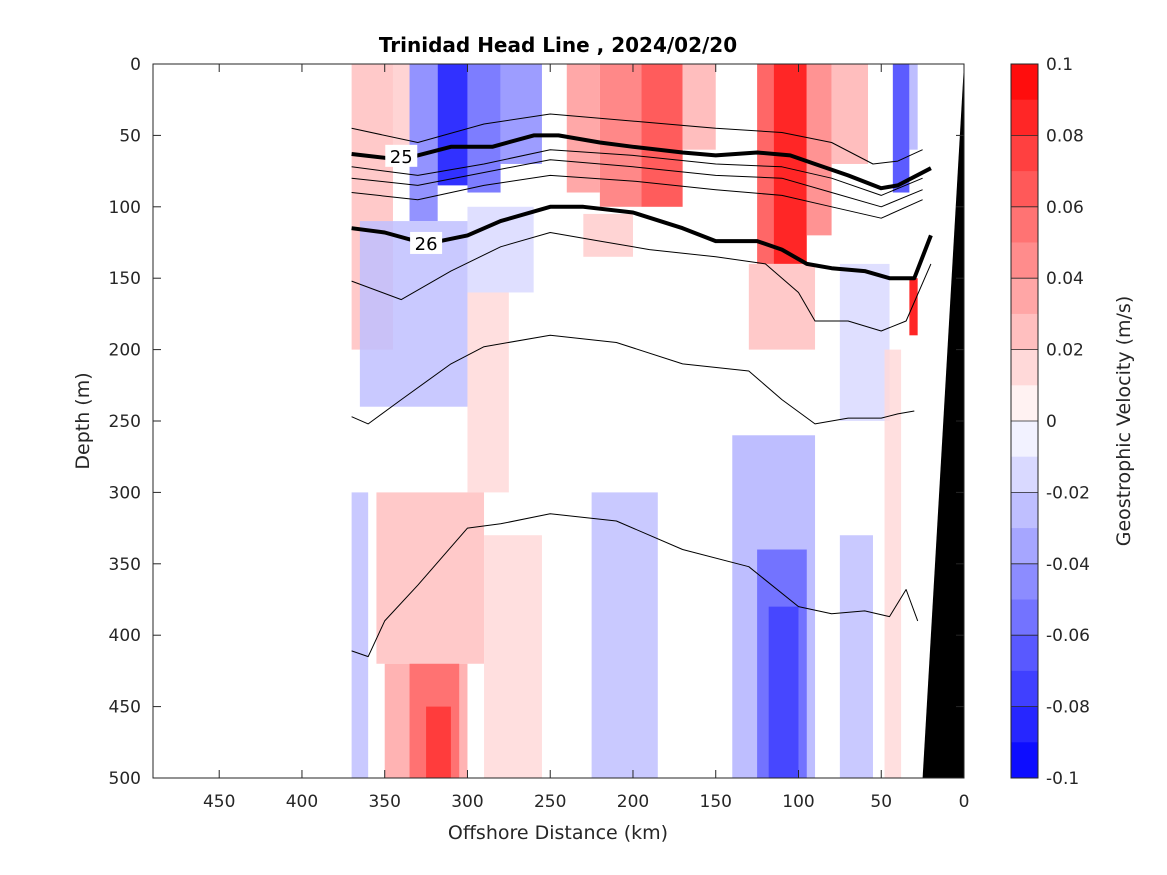 The image size is (1167, 875). I want to click on x-tick-label: 0, so click(964, 802).